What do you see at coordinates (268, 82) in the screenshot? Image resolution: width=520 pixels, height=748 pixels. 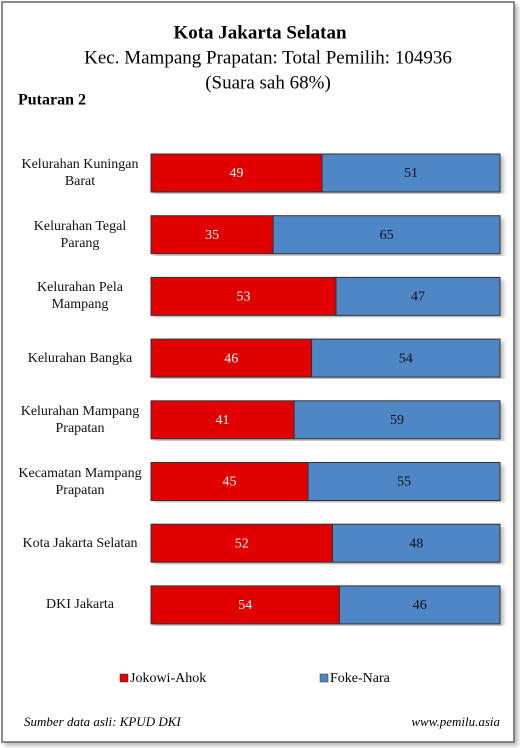 I see `chart-subtitle: (Suara sah 68%)` at bounding box center [268, 82].